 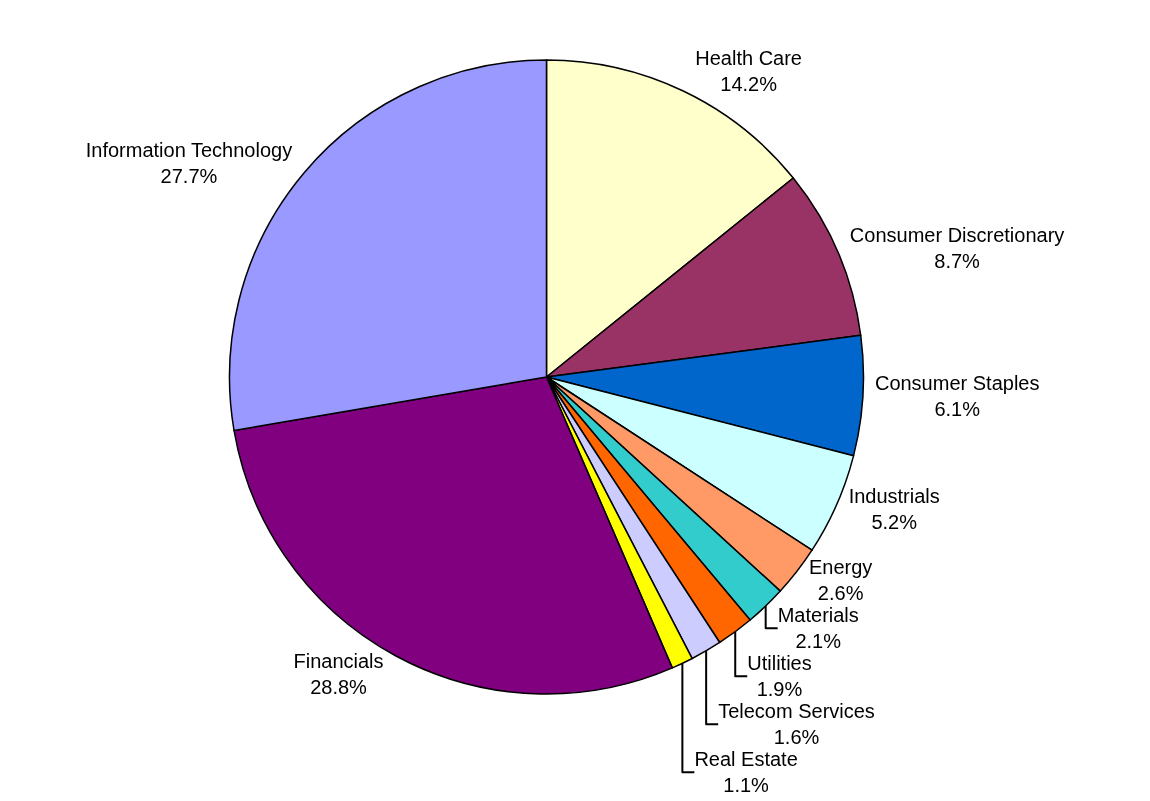 I want to click on slice-label: Information Technology, so click(x=189, y=149).